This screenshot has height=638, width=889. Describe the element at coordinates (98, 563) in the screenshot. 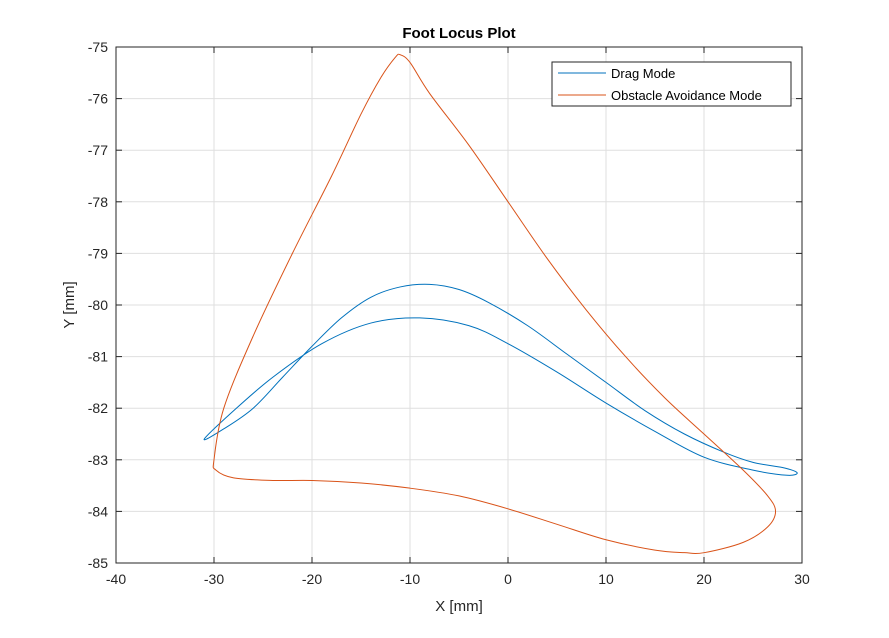

I see `y-tick-label: -85` at that location.